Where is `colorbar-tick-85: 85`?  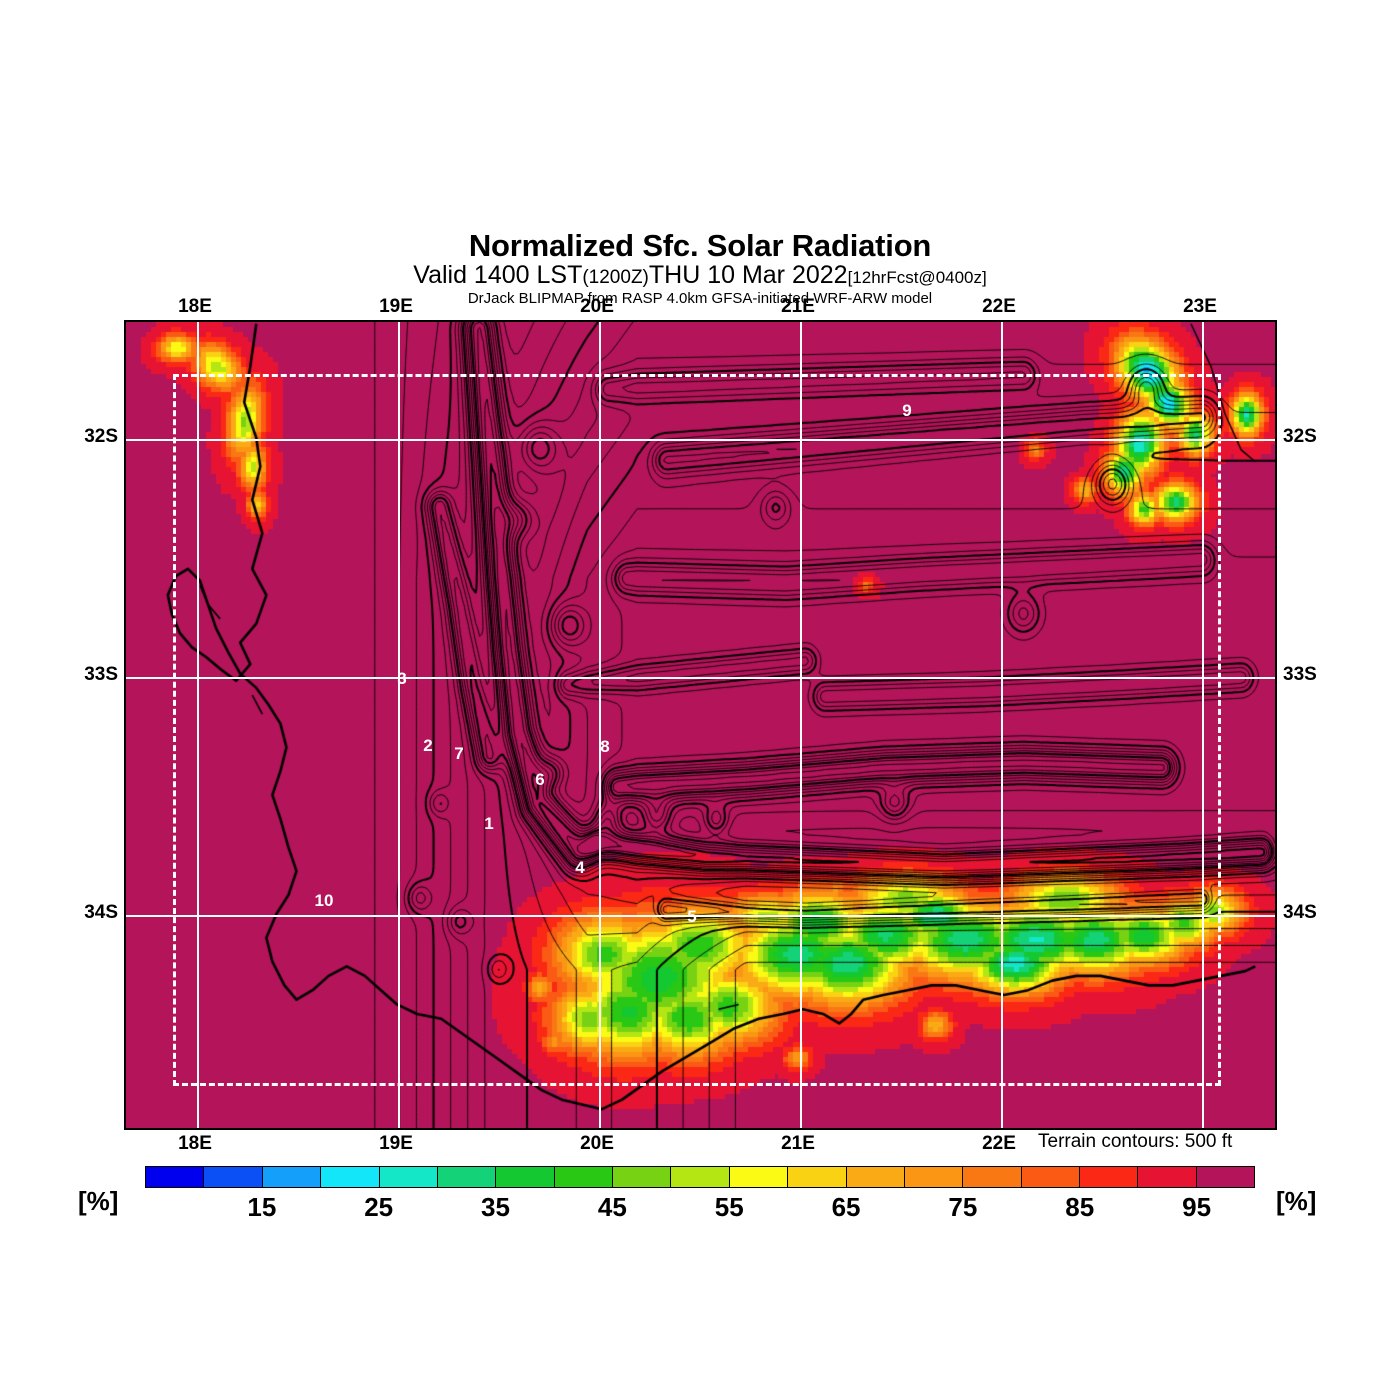
colorbar-tick-85: 85 is located at coordinates (1080, 1207).